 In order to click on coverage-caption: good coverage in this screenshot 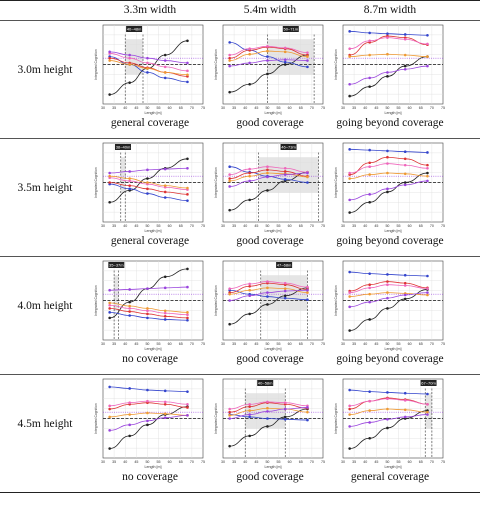, I will do `click(270, 477)`.